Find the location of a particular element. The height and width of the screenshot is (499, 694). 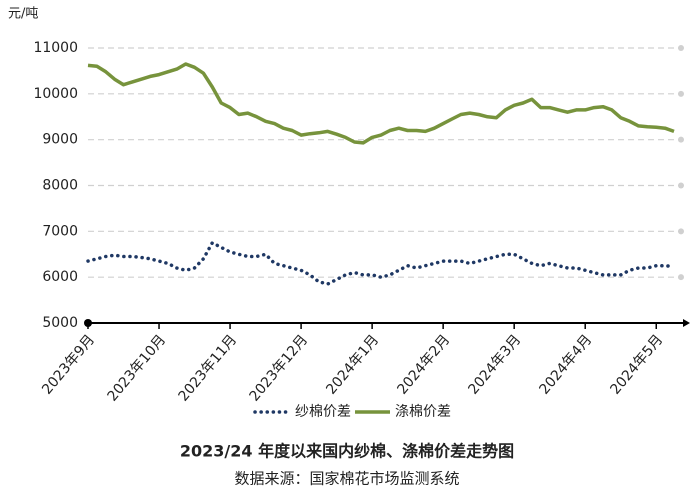

y-tick-label: 6000 is located at coordinates (60, 277).